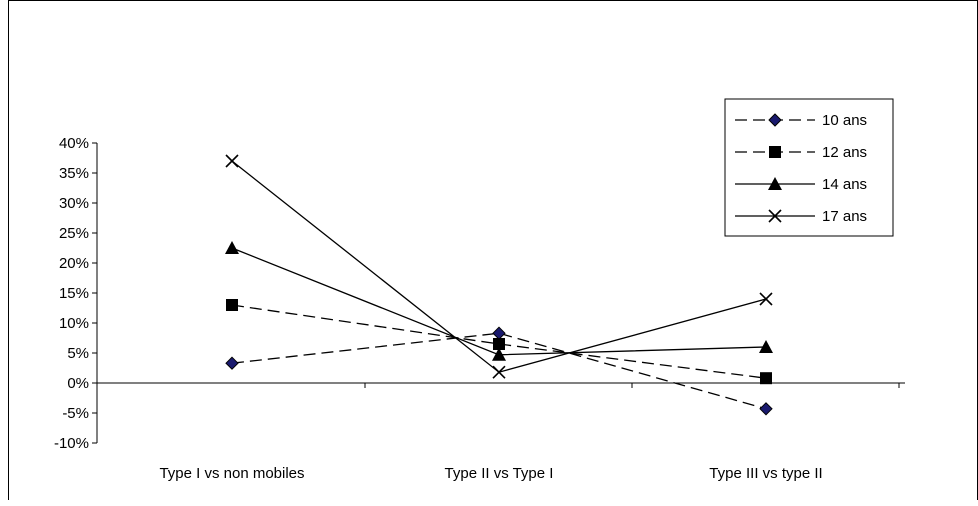  Describe the element at coordinates (801, 184) in the screenshot. I see `legend-item-14-ans: 14 ans` at that location.